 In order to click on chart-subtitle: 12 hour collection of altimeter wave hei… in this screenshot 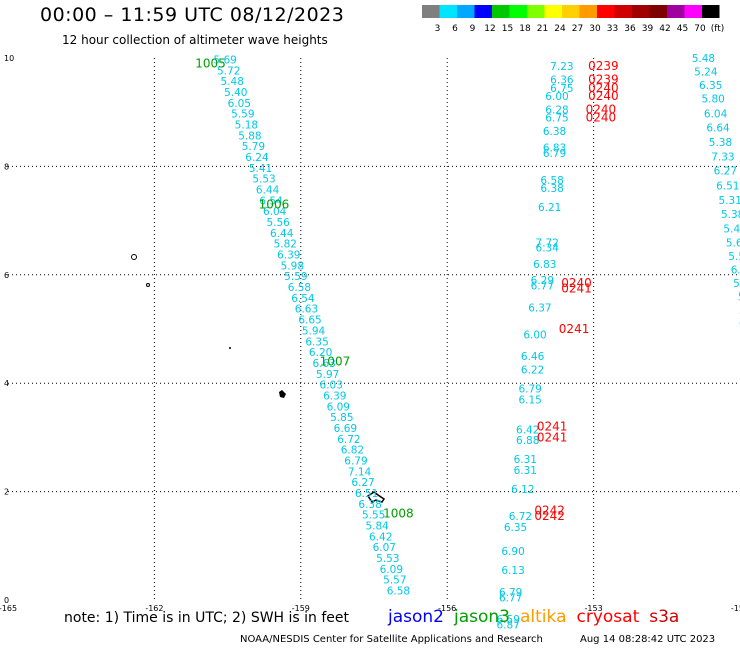, I will do `click(195, 40)`.